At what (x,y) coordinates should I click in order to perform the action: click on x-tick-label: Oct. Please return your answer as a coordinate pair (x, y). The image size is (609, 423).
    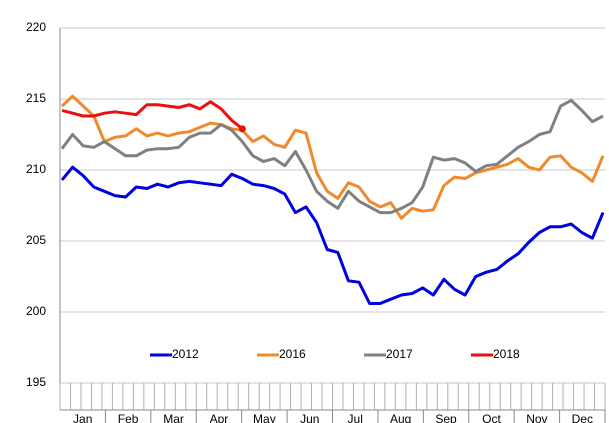
    Looking at the image, I should click on (491, 417).